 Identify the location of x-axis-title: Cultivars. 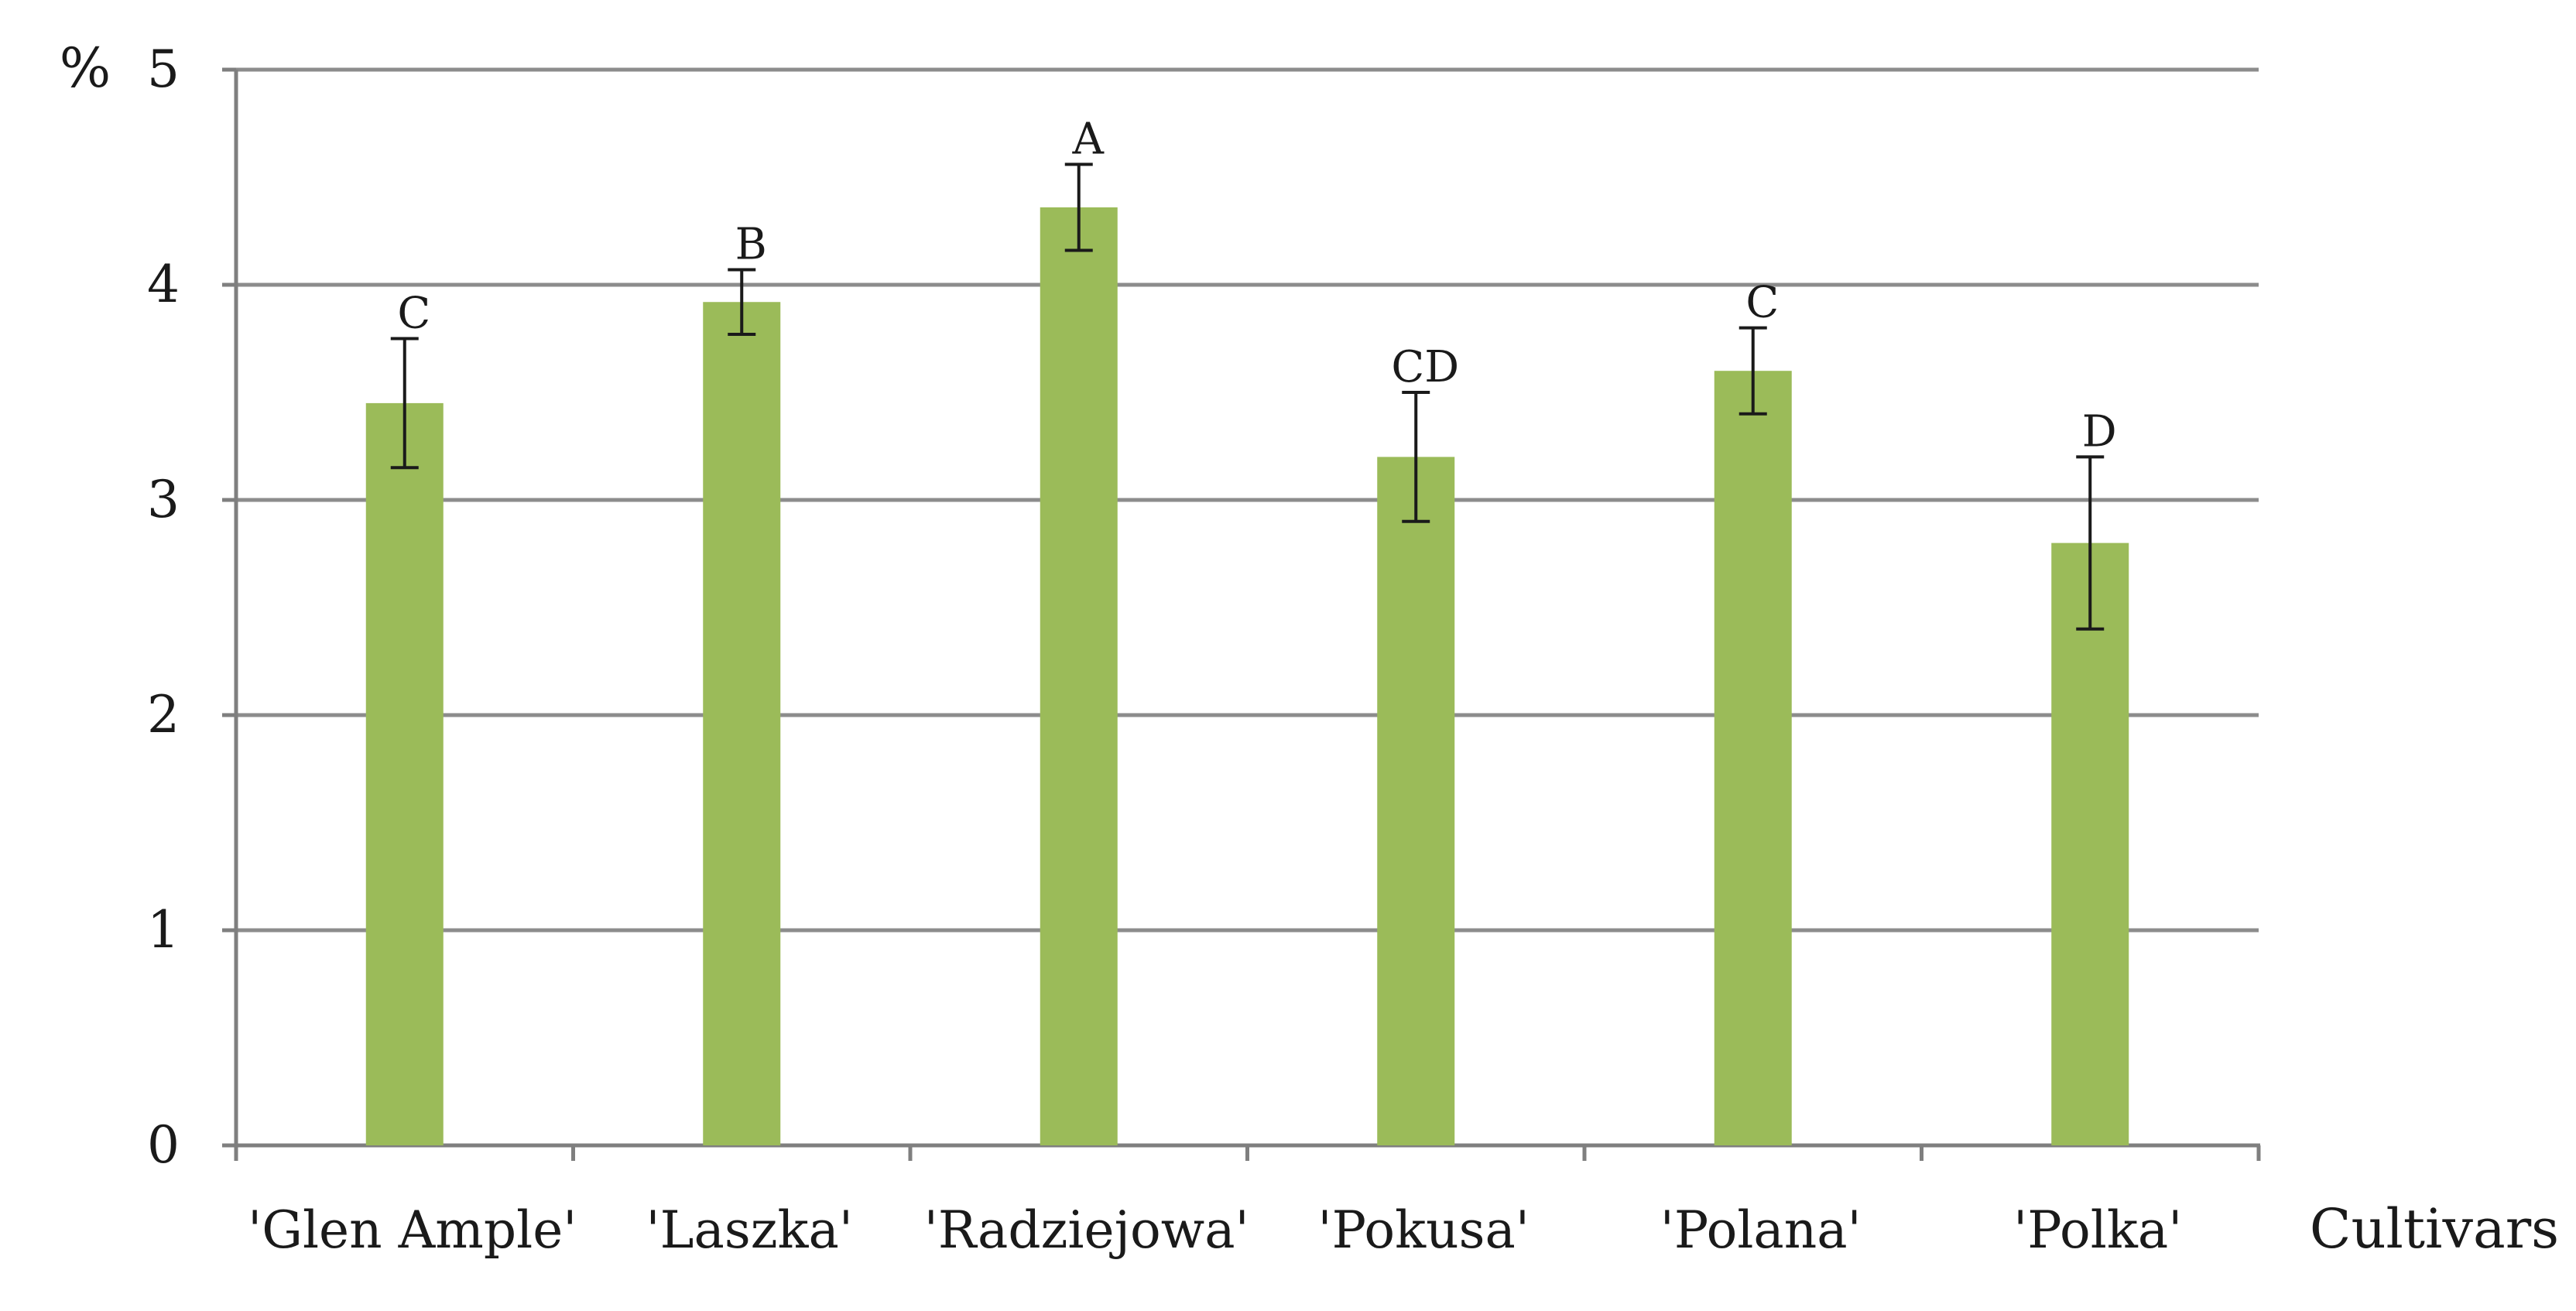
(2434, 1229).